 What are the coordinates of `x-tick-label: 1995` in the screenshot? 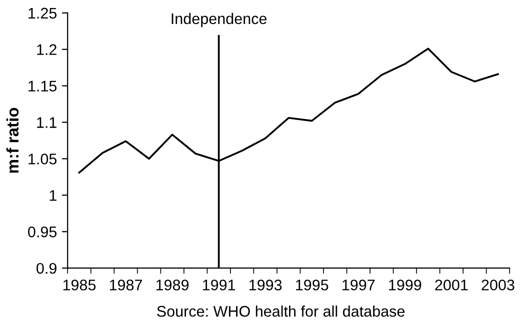 It's located at (312, 285).